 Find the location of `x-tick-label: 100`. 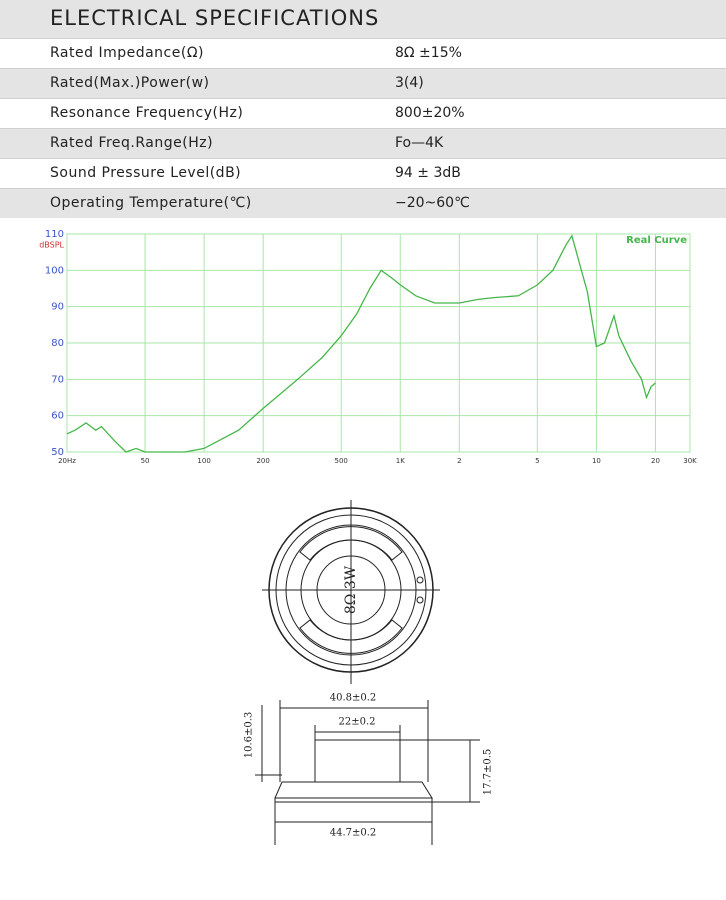

x-tick-label: 100 is located at coordinates (203, 461).